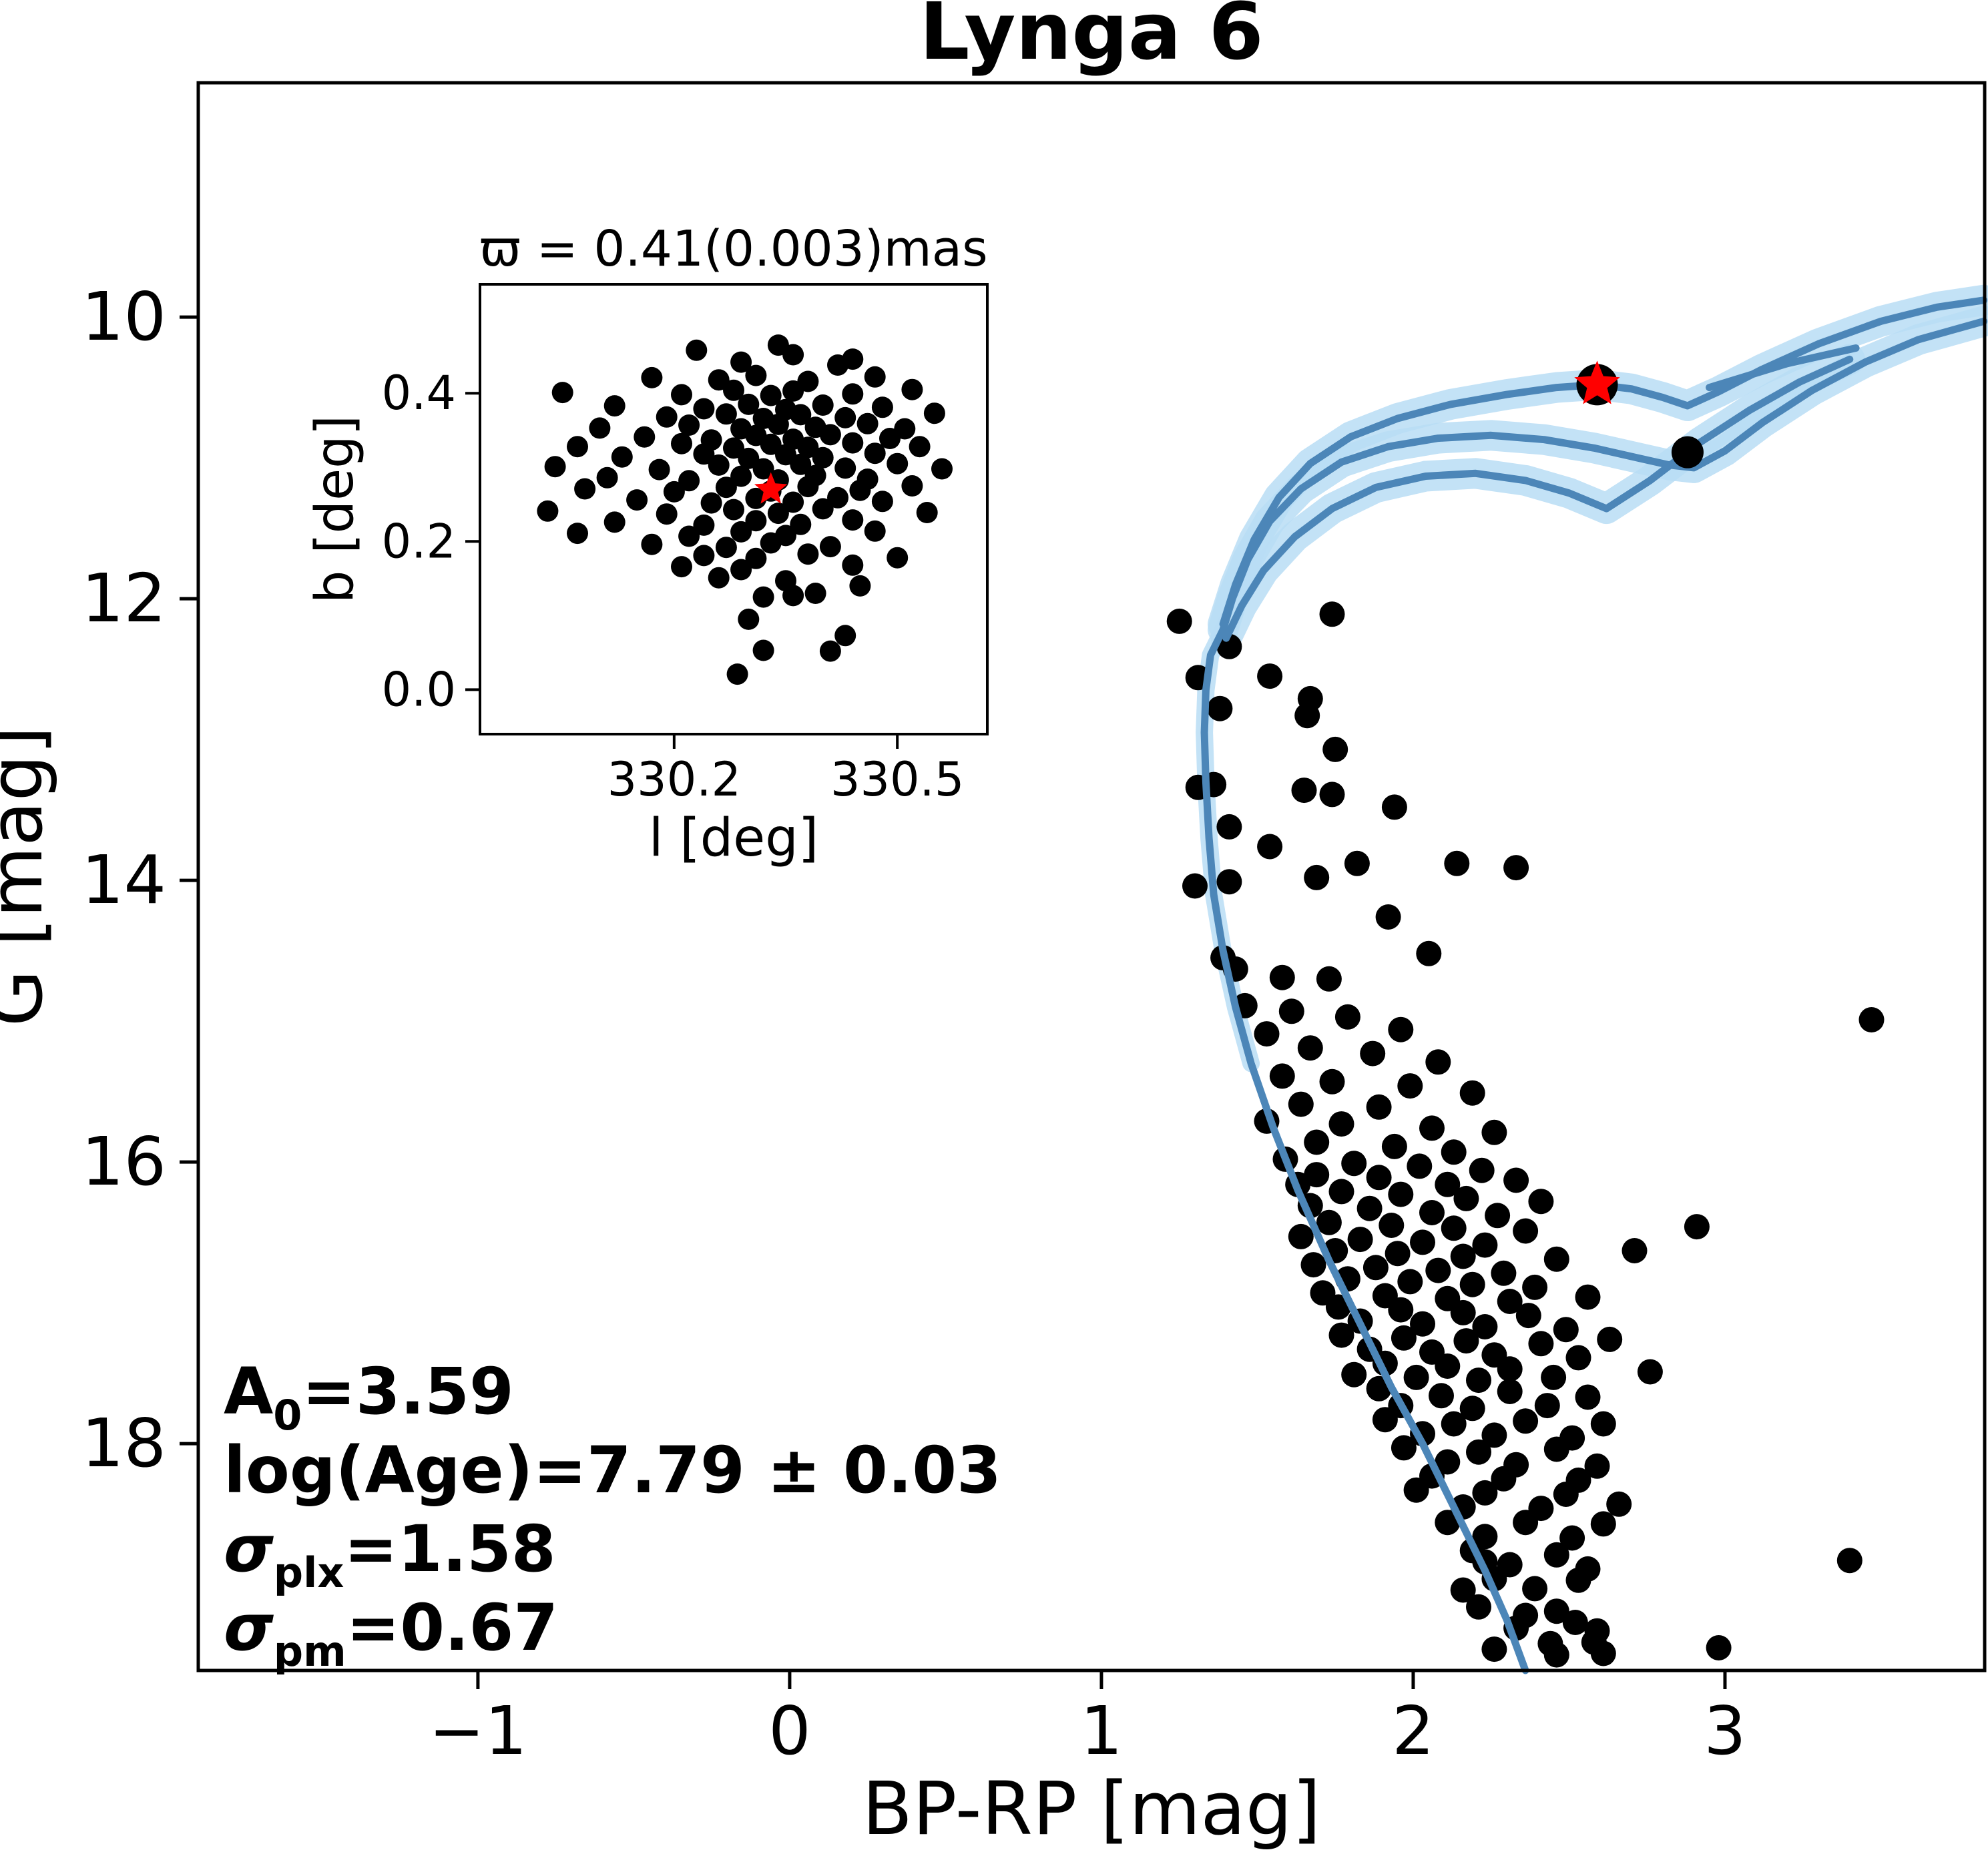 The width and height of the screenshot is (1988, 1850). I want to click on x-tick-label: 3, so click(1725, 1731).